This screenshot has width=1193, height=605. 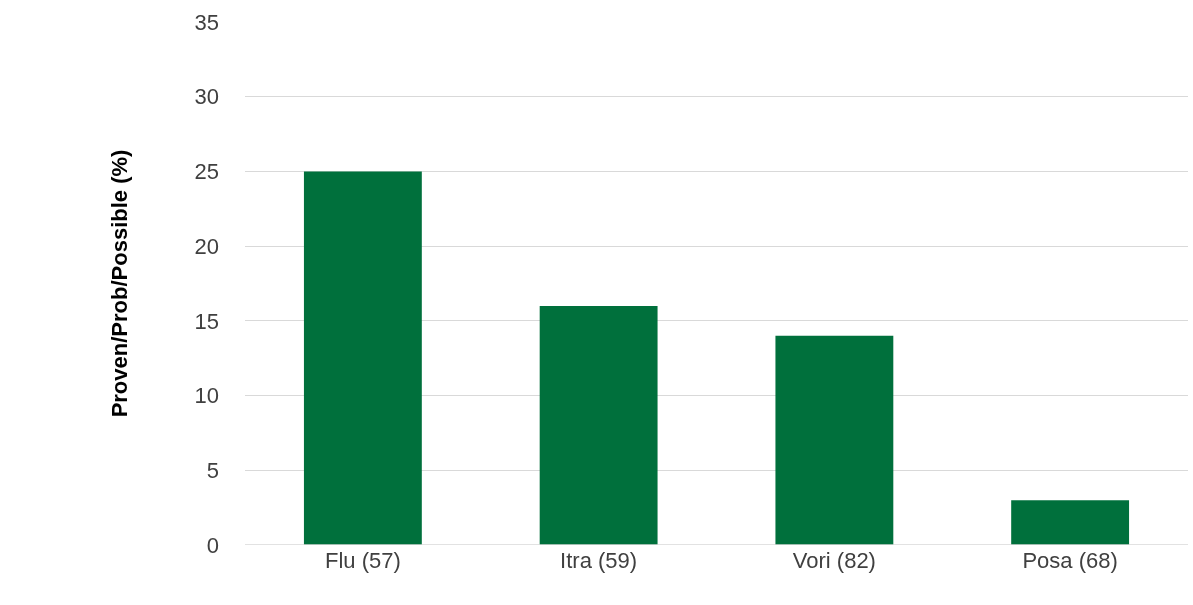 I want to click on x-tick-label: Itra (59), so click(x=599, y=560).